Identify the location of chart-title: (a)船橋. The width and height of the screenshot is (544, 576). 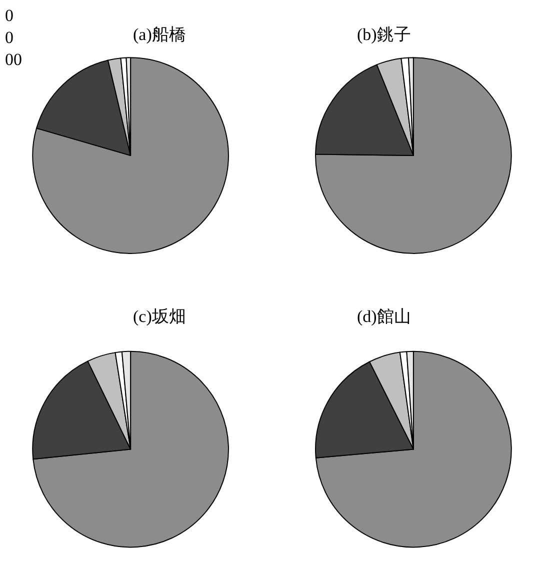
(159, 34).